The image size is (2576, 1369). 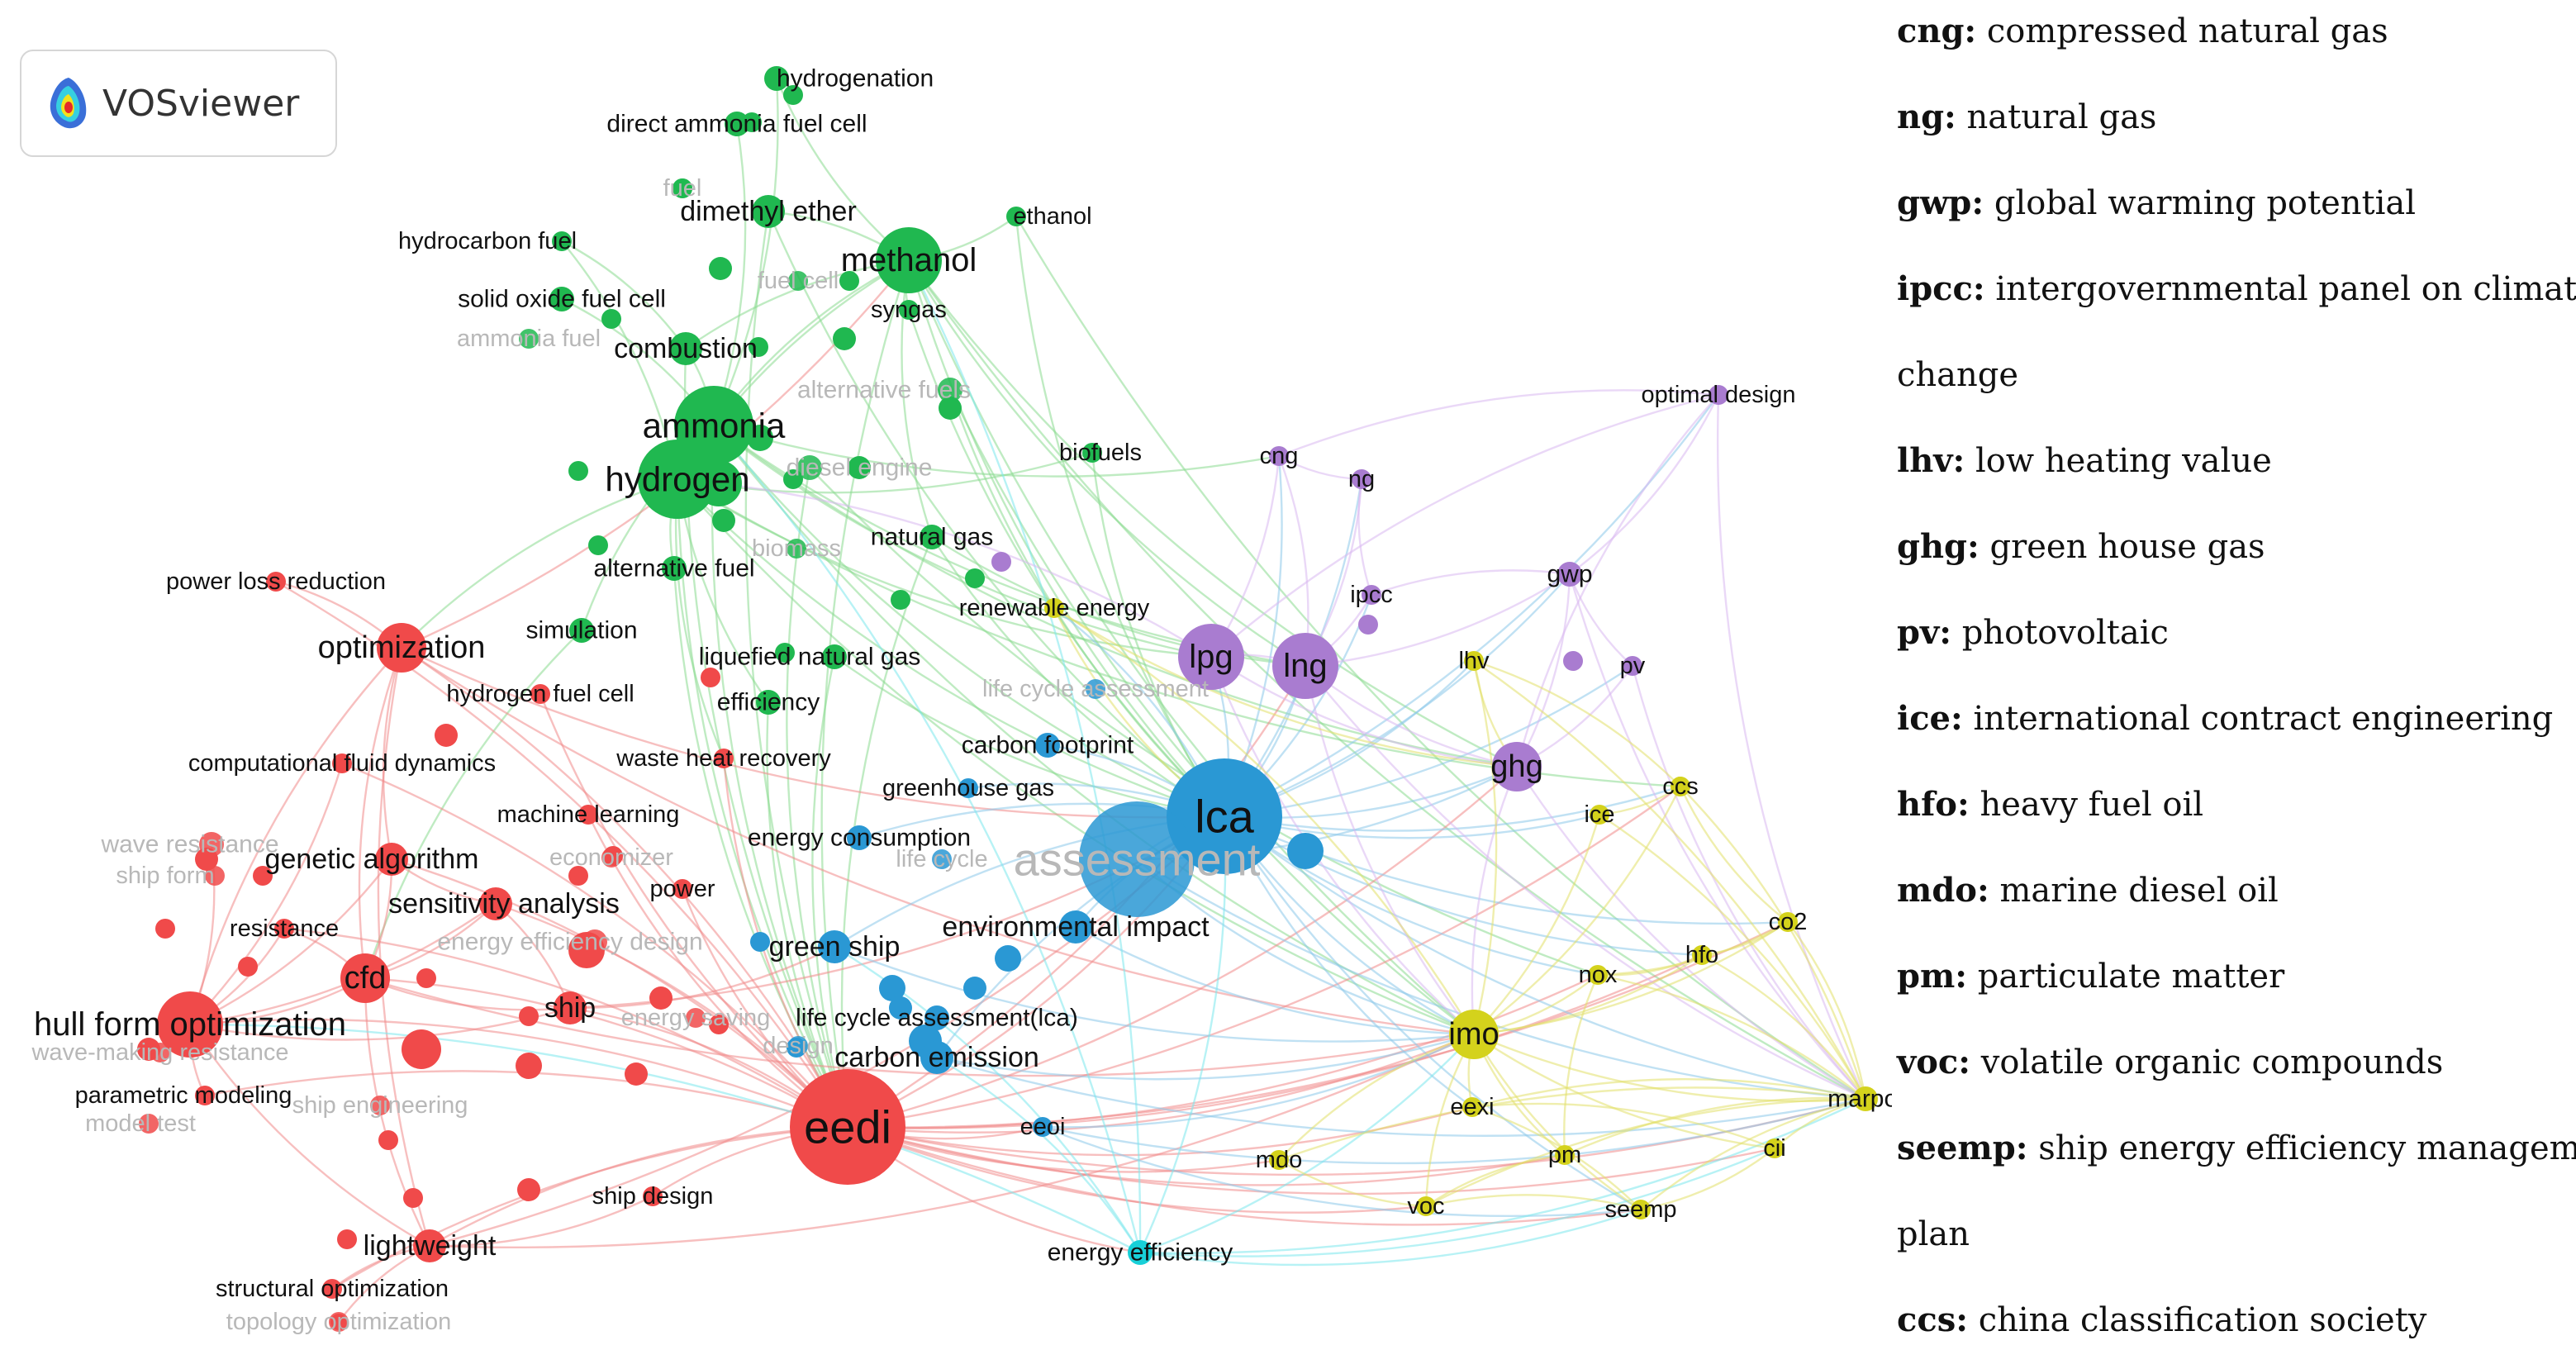 I want to click on node-ice: ice, so click(x=1599, y=814).